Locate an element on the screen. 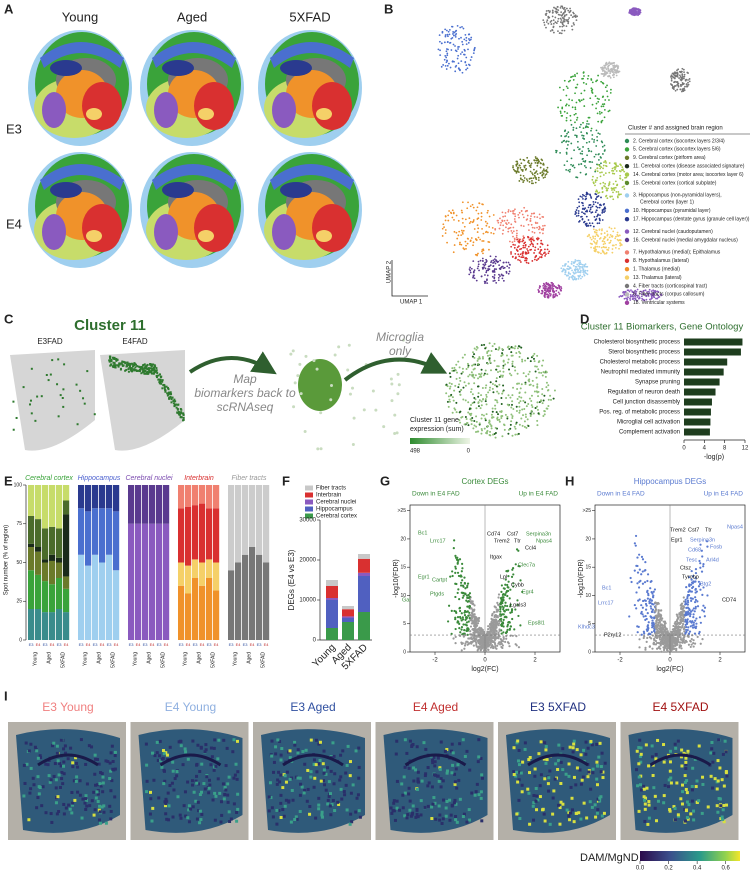 Image resolution: width=752 pixels, height=873 pixels. legend-entry: Hippocampus is located at coordinates (334, 510).